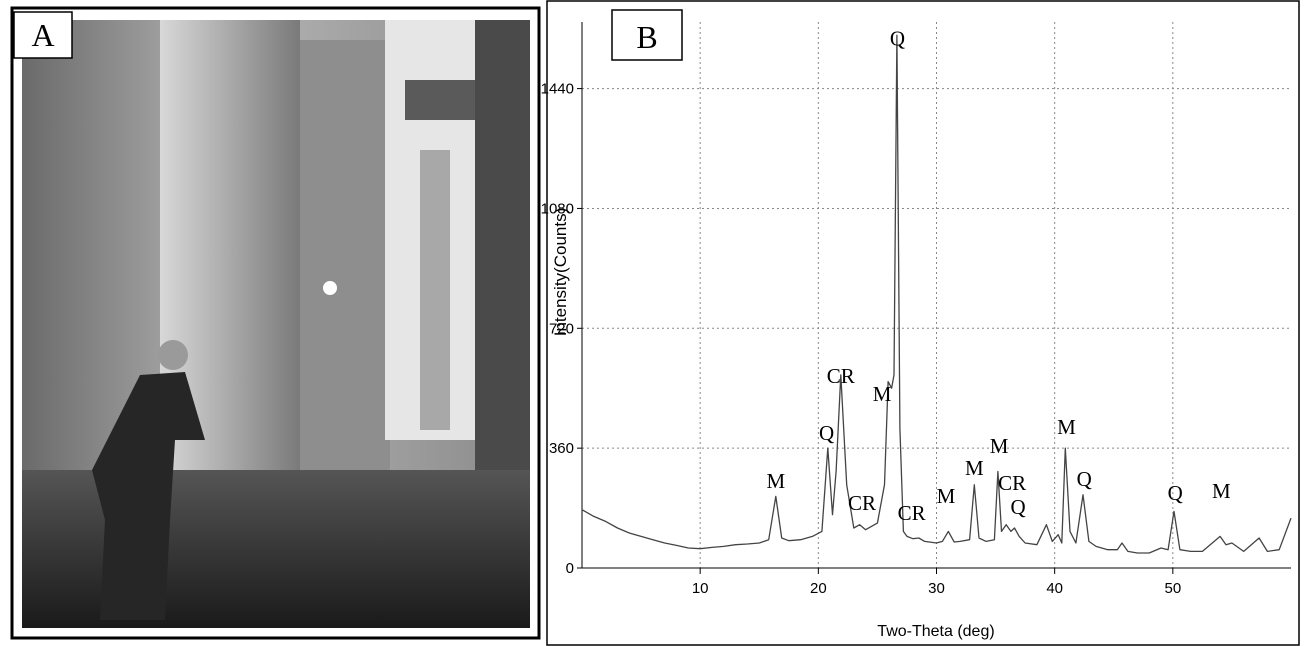 The width and height of the screenshot is (1306, 646). I want to click on x-tick-label: 40, so click(1054, 588).